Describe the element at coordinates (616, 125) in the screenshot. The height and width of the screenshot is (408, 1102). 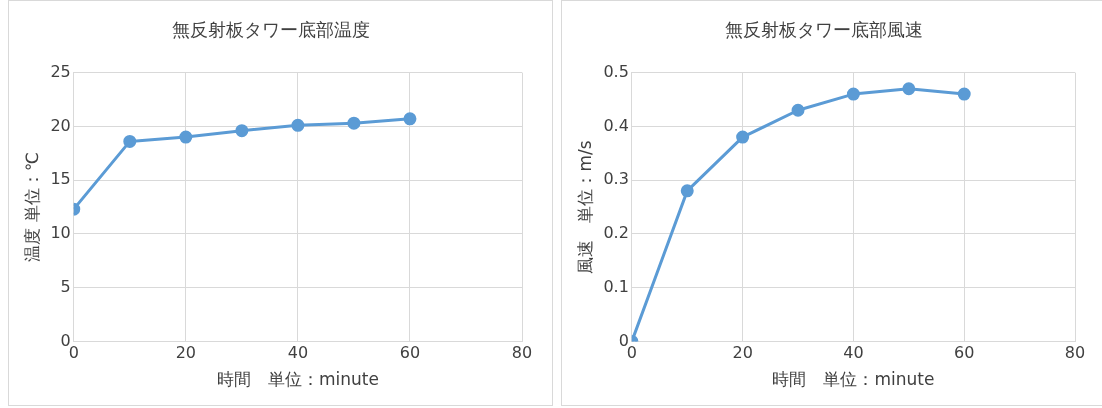
I see `y-tick-label: 0.4` at that location.